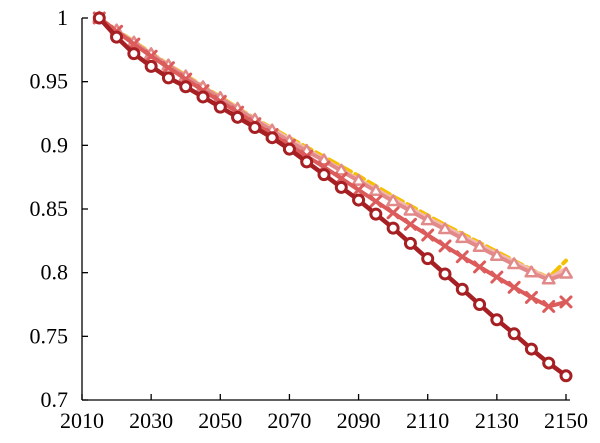 The height and width of the screenshot is (443, 600). Describe the element at coordinates (55, 144) in the screenshot. I see `y-tick-label: 0.9` at that location.